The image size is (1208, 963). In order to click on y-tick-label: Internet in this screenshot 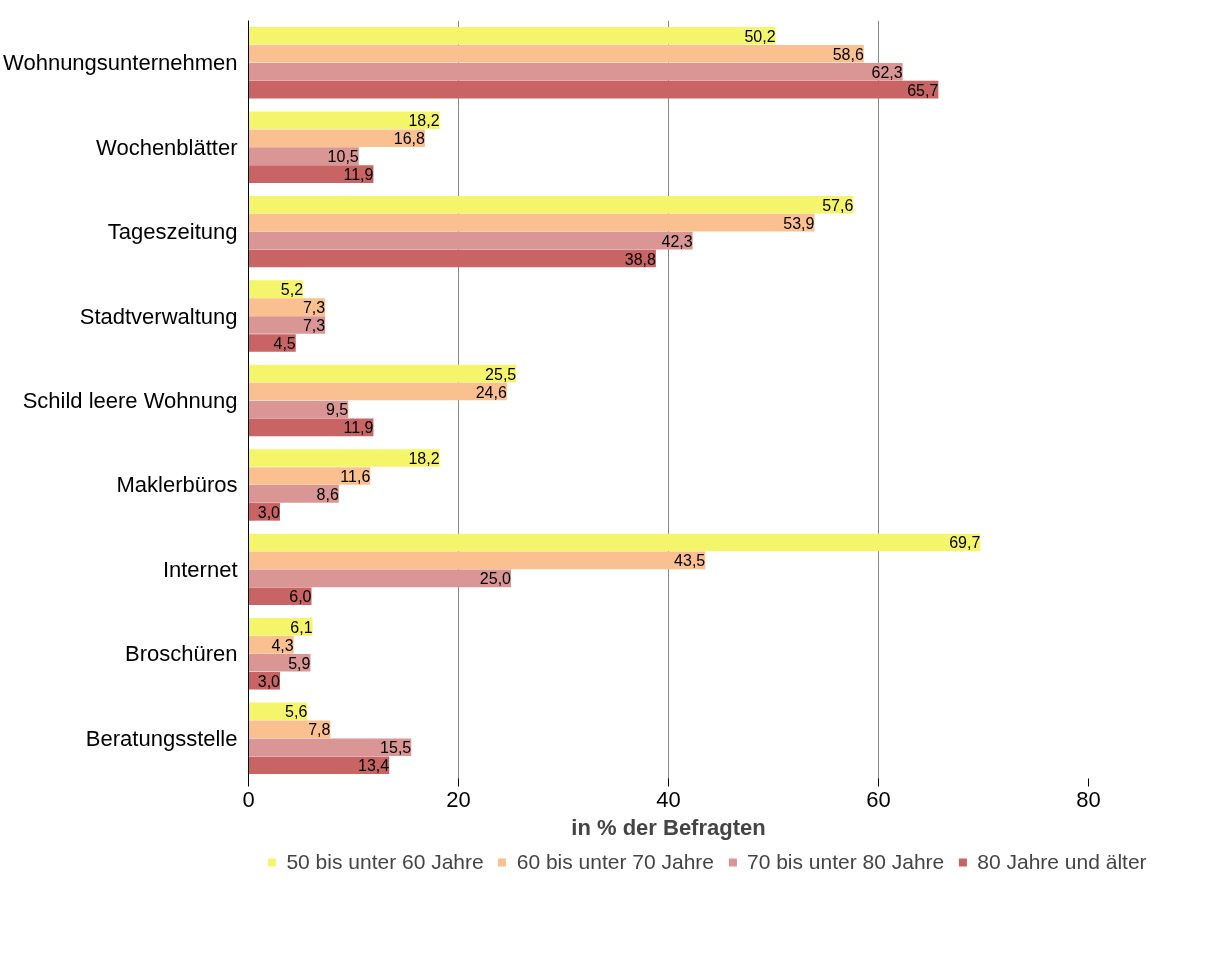, I will do `click(200, 569)`.